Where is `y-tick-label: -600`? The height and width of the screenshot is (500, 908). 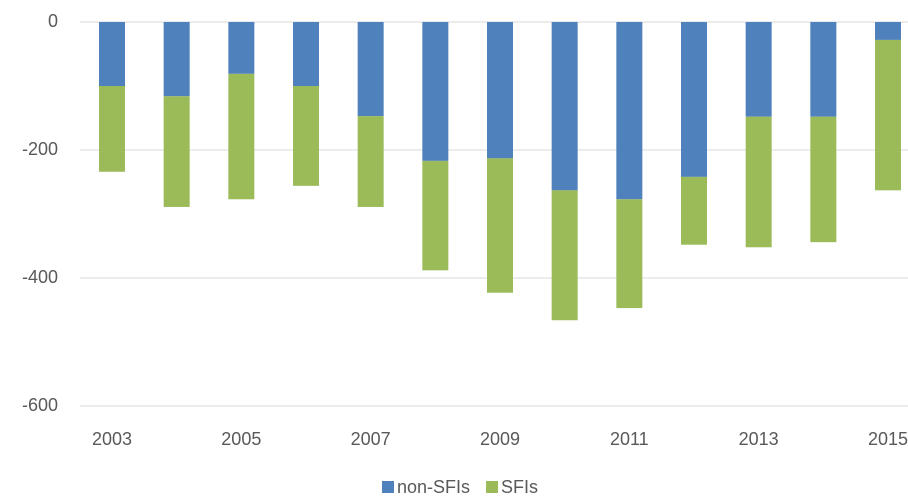 y-tick-label: -600 is located at coordinates (40, 405).